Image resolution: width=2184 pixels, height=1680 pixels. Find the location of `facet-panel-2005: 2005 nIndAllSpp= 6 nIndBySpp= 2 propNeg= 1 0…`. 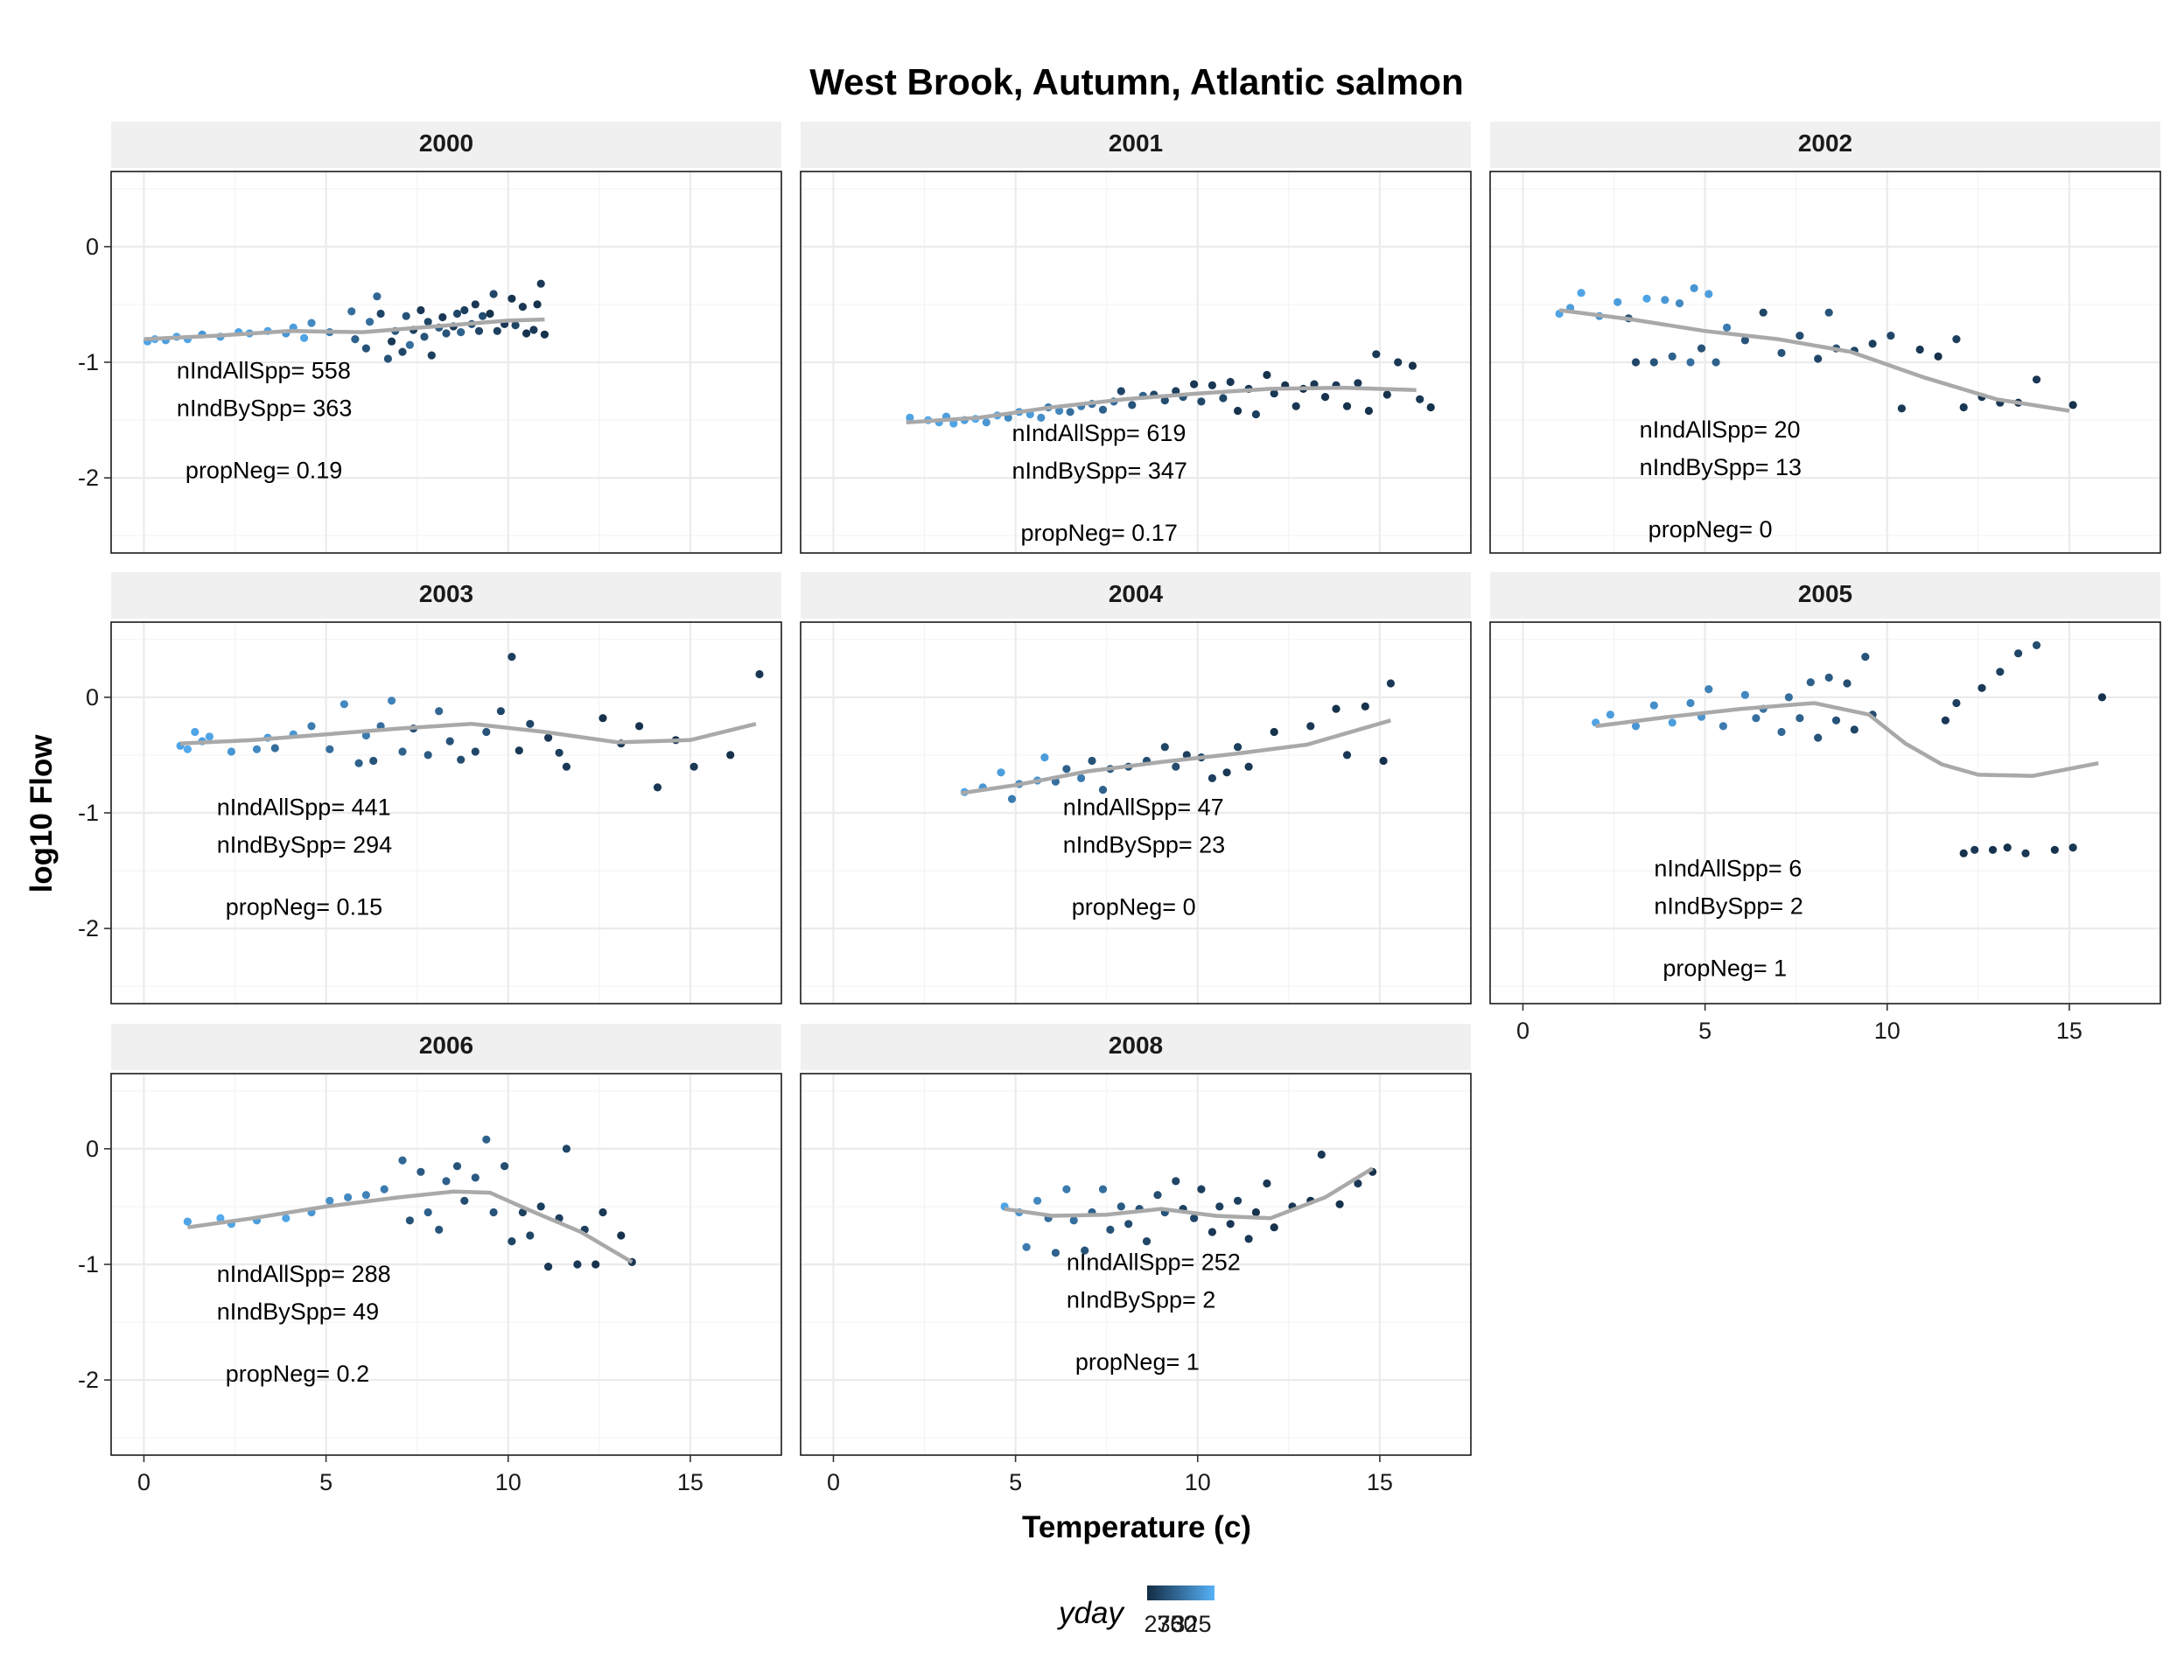

facet-panel-2005: 2005 nIndAllSpp= 6 nIndBySpp= 2 propNeg= 1 0… is located at coordinates (1825, 808).